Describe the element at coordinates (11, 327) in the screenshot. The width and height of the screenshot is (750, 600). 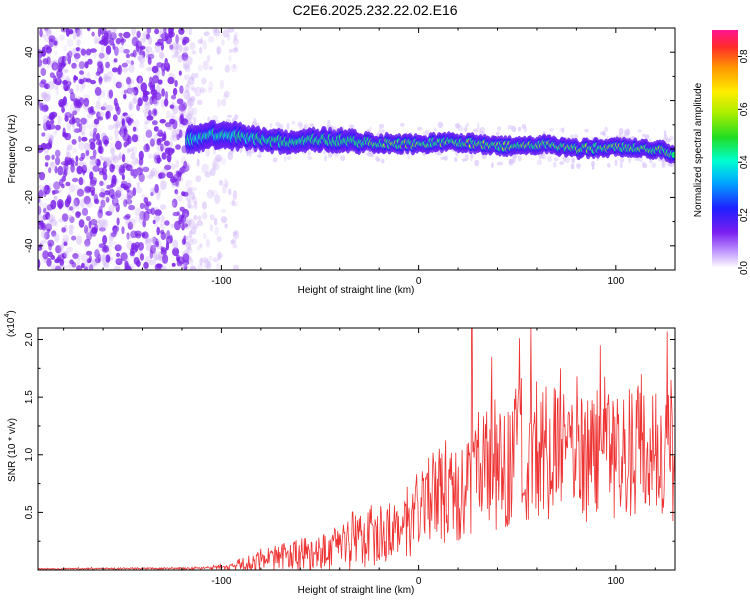
I see `snr-multiplier-base: (x10` at that location.